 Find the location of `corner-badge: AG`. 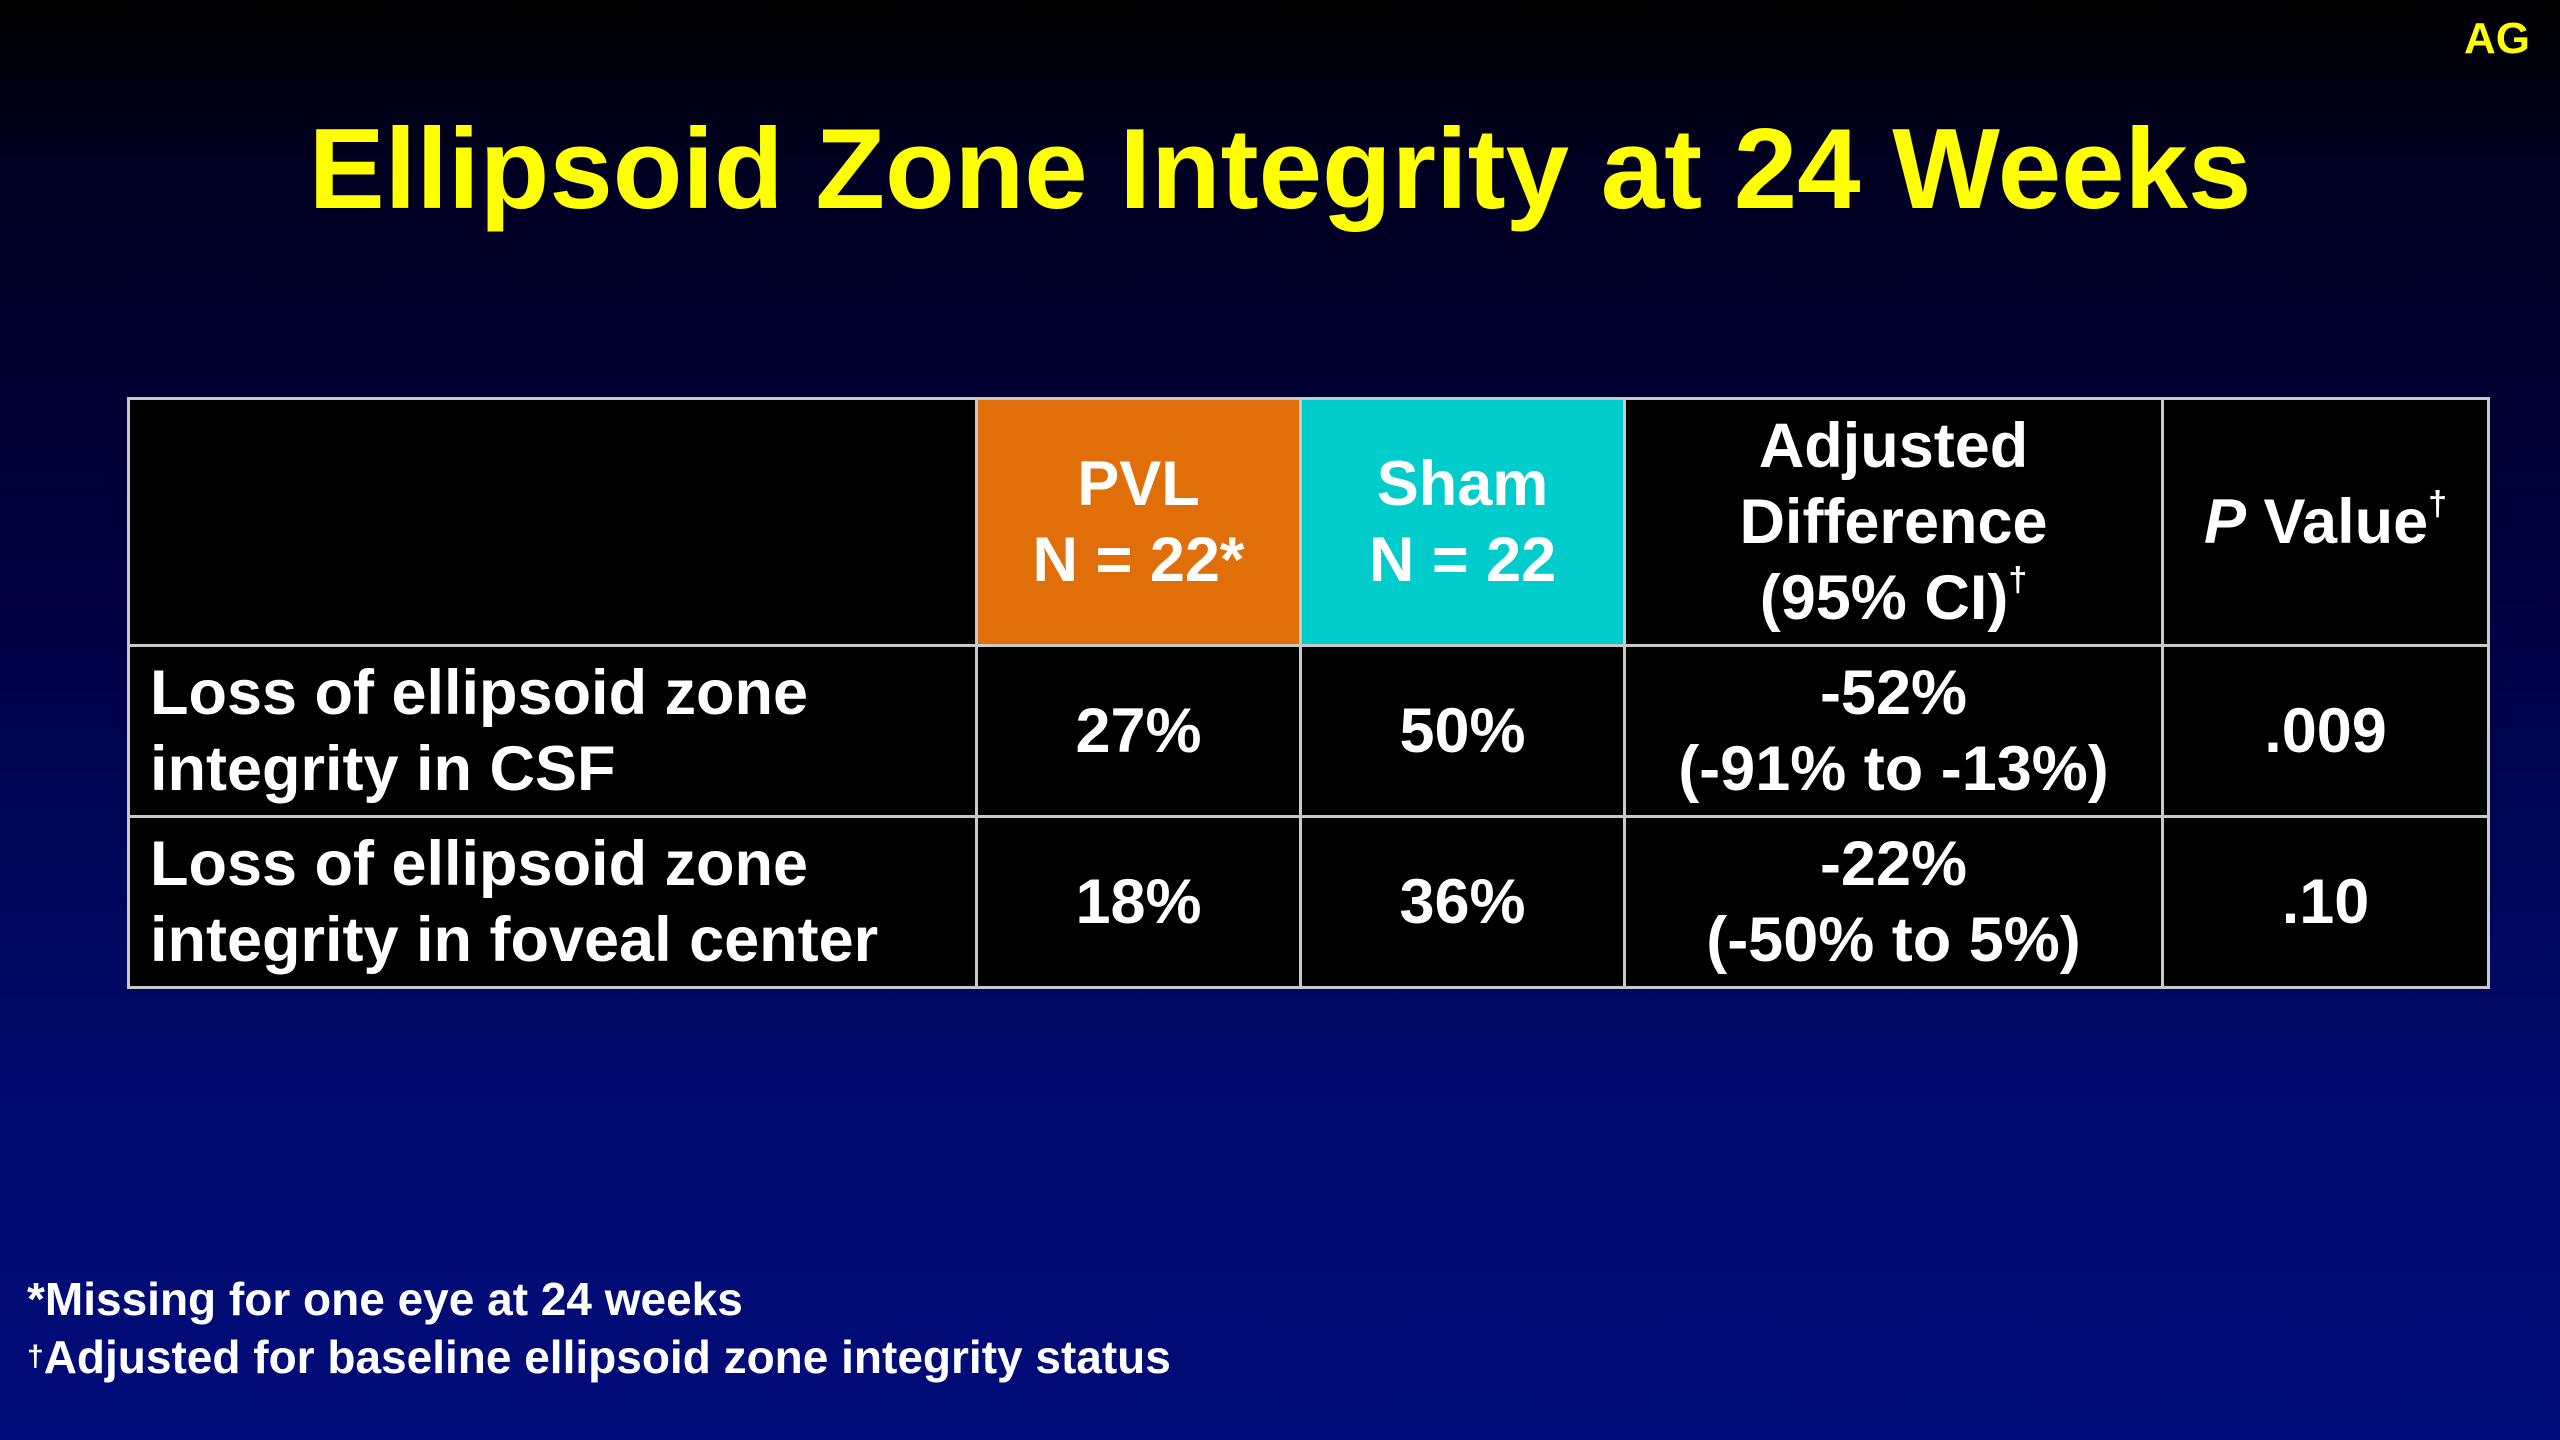

corner-badge: AG is located at coordinates (2497, 38).